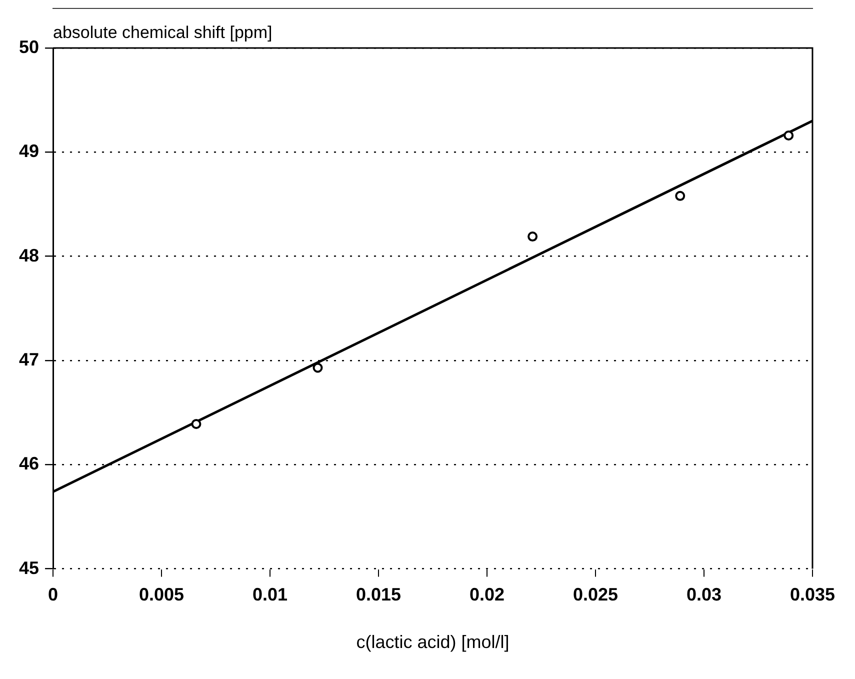  I want to click on x-tick-label: 0, so click(53, 594).